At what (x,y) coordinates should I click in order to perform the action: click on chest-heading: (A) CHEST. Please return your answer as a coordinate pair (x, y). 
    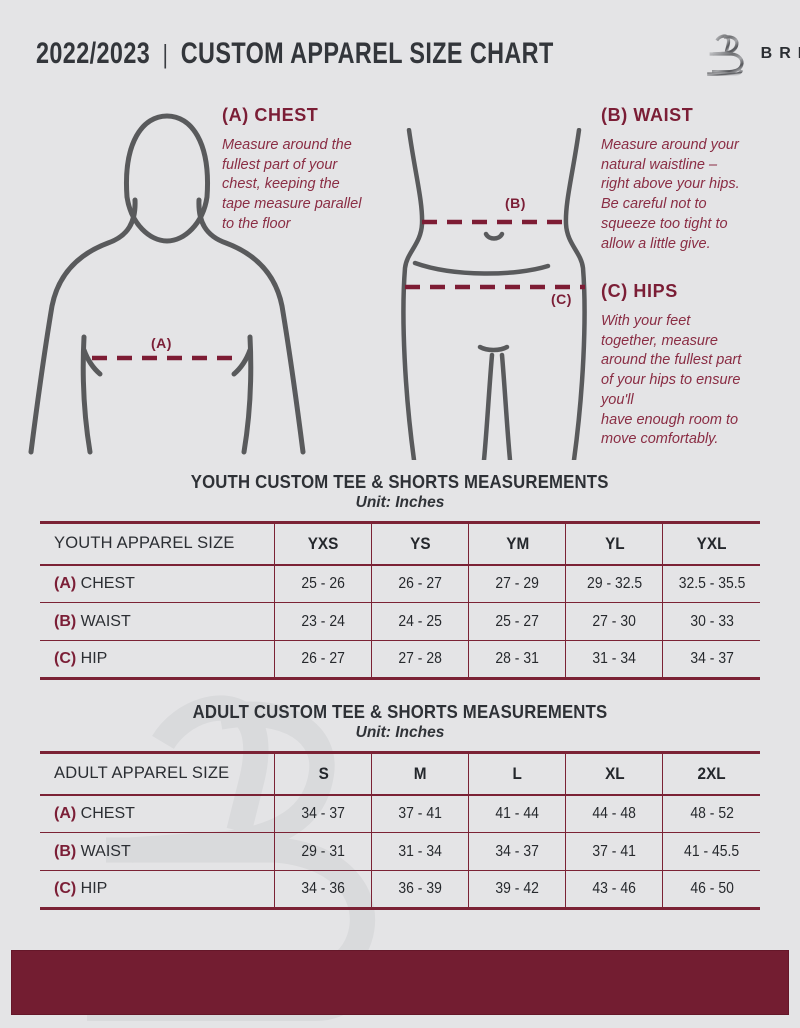
    Looking at the image, I should click on (270, 115).